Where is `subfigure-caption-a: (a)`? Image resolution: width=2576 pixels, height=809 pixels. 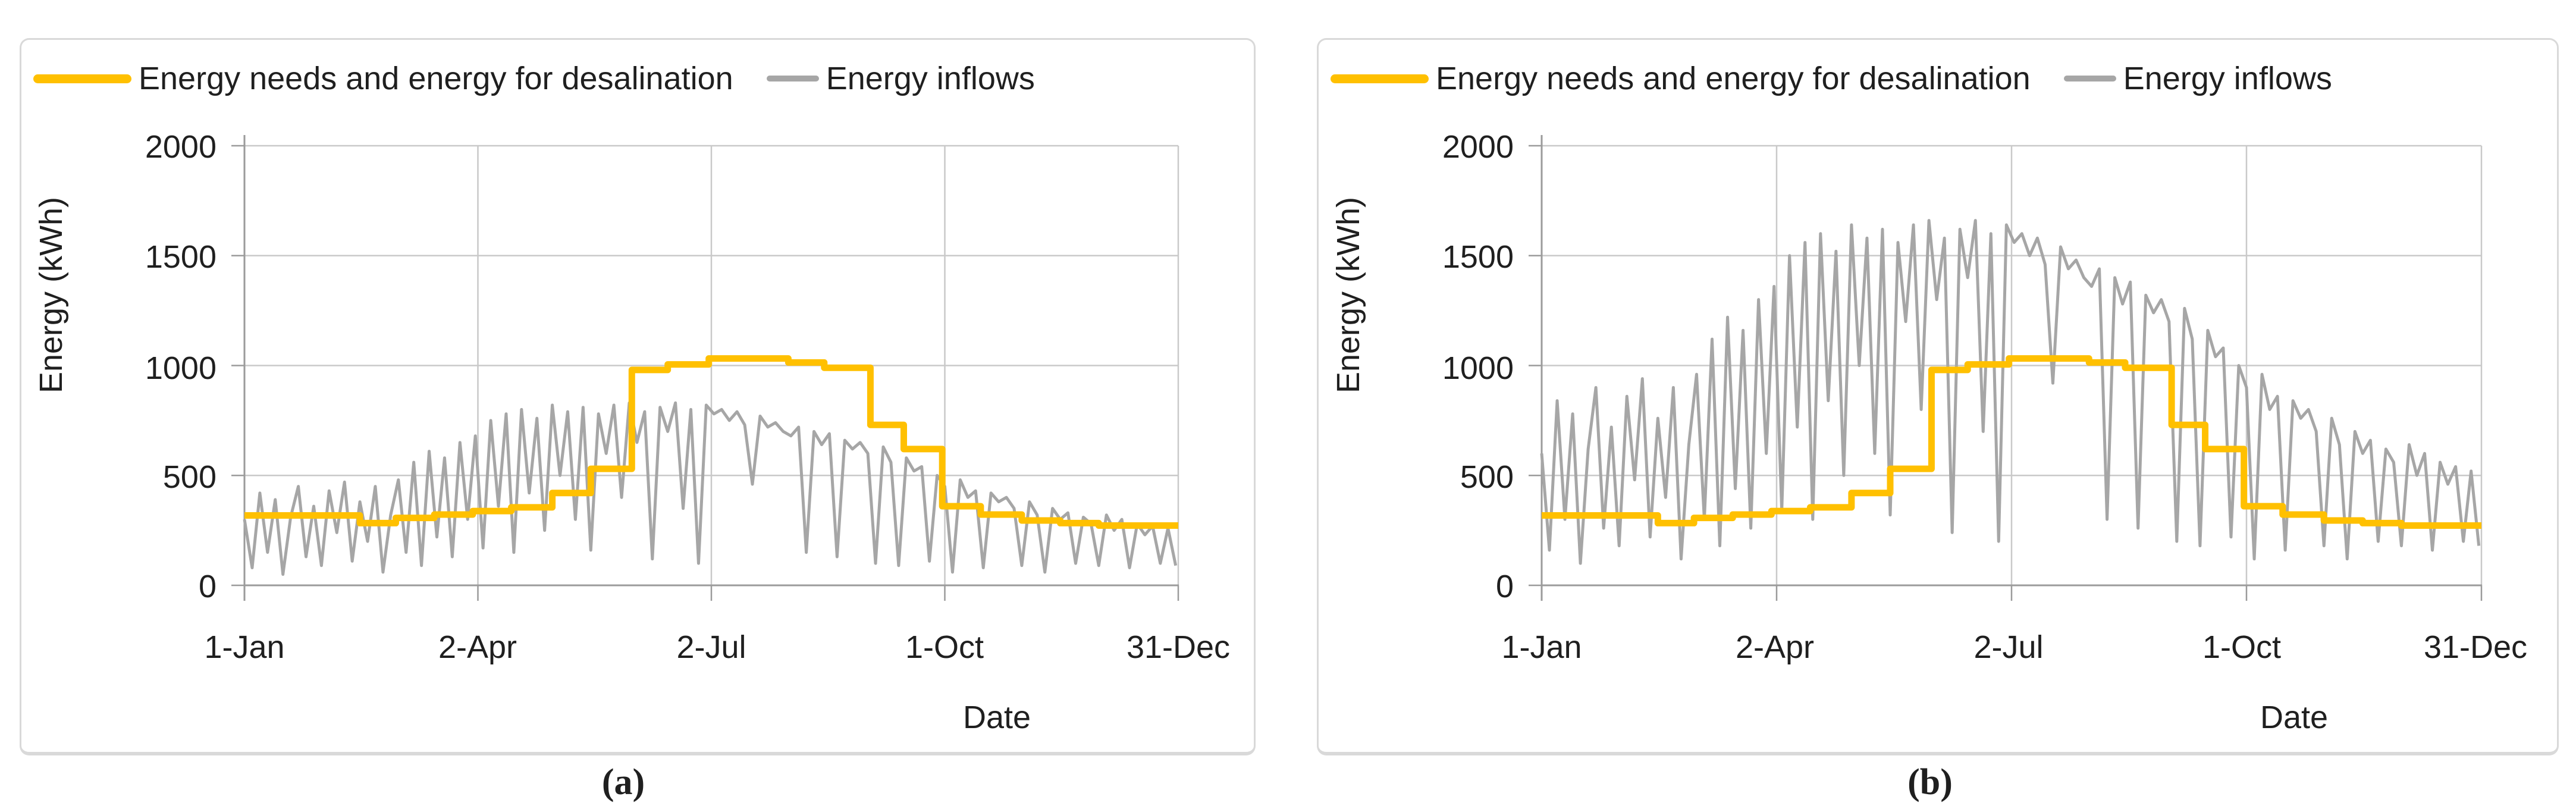
subfigure-caption-a: (a) is located at coordinates (623, 782).